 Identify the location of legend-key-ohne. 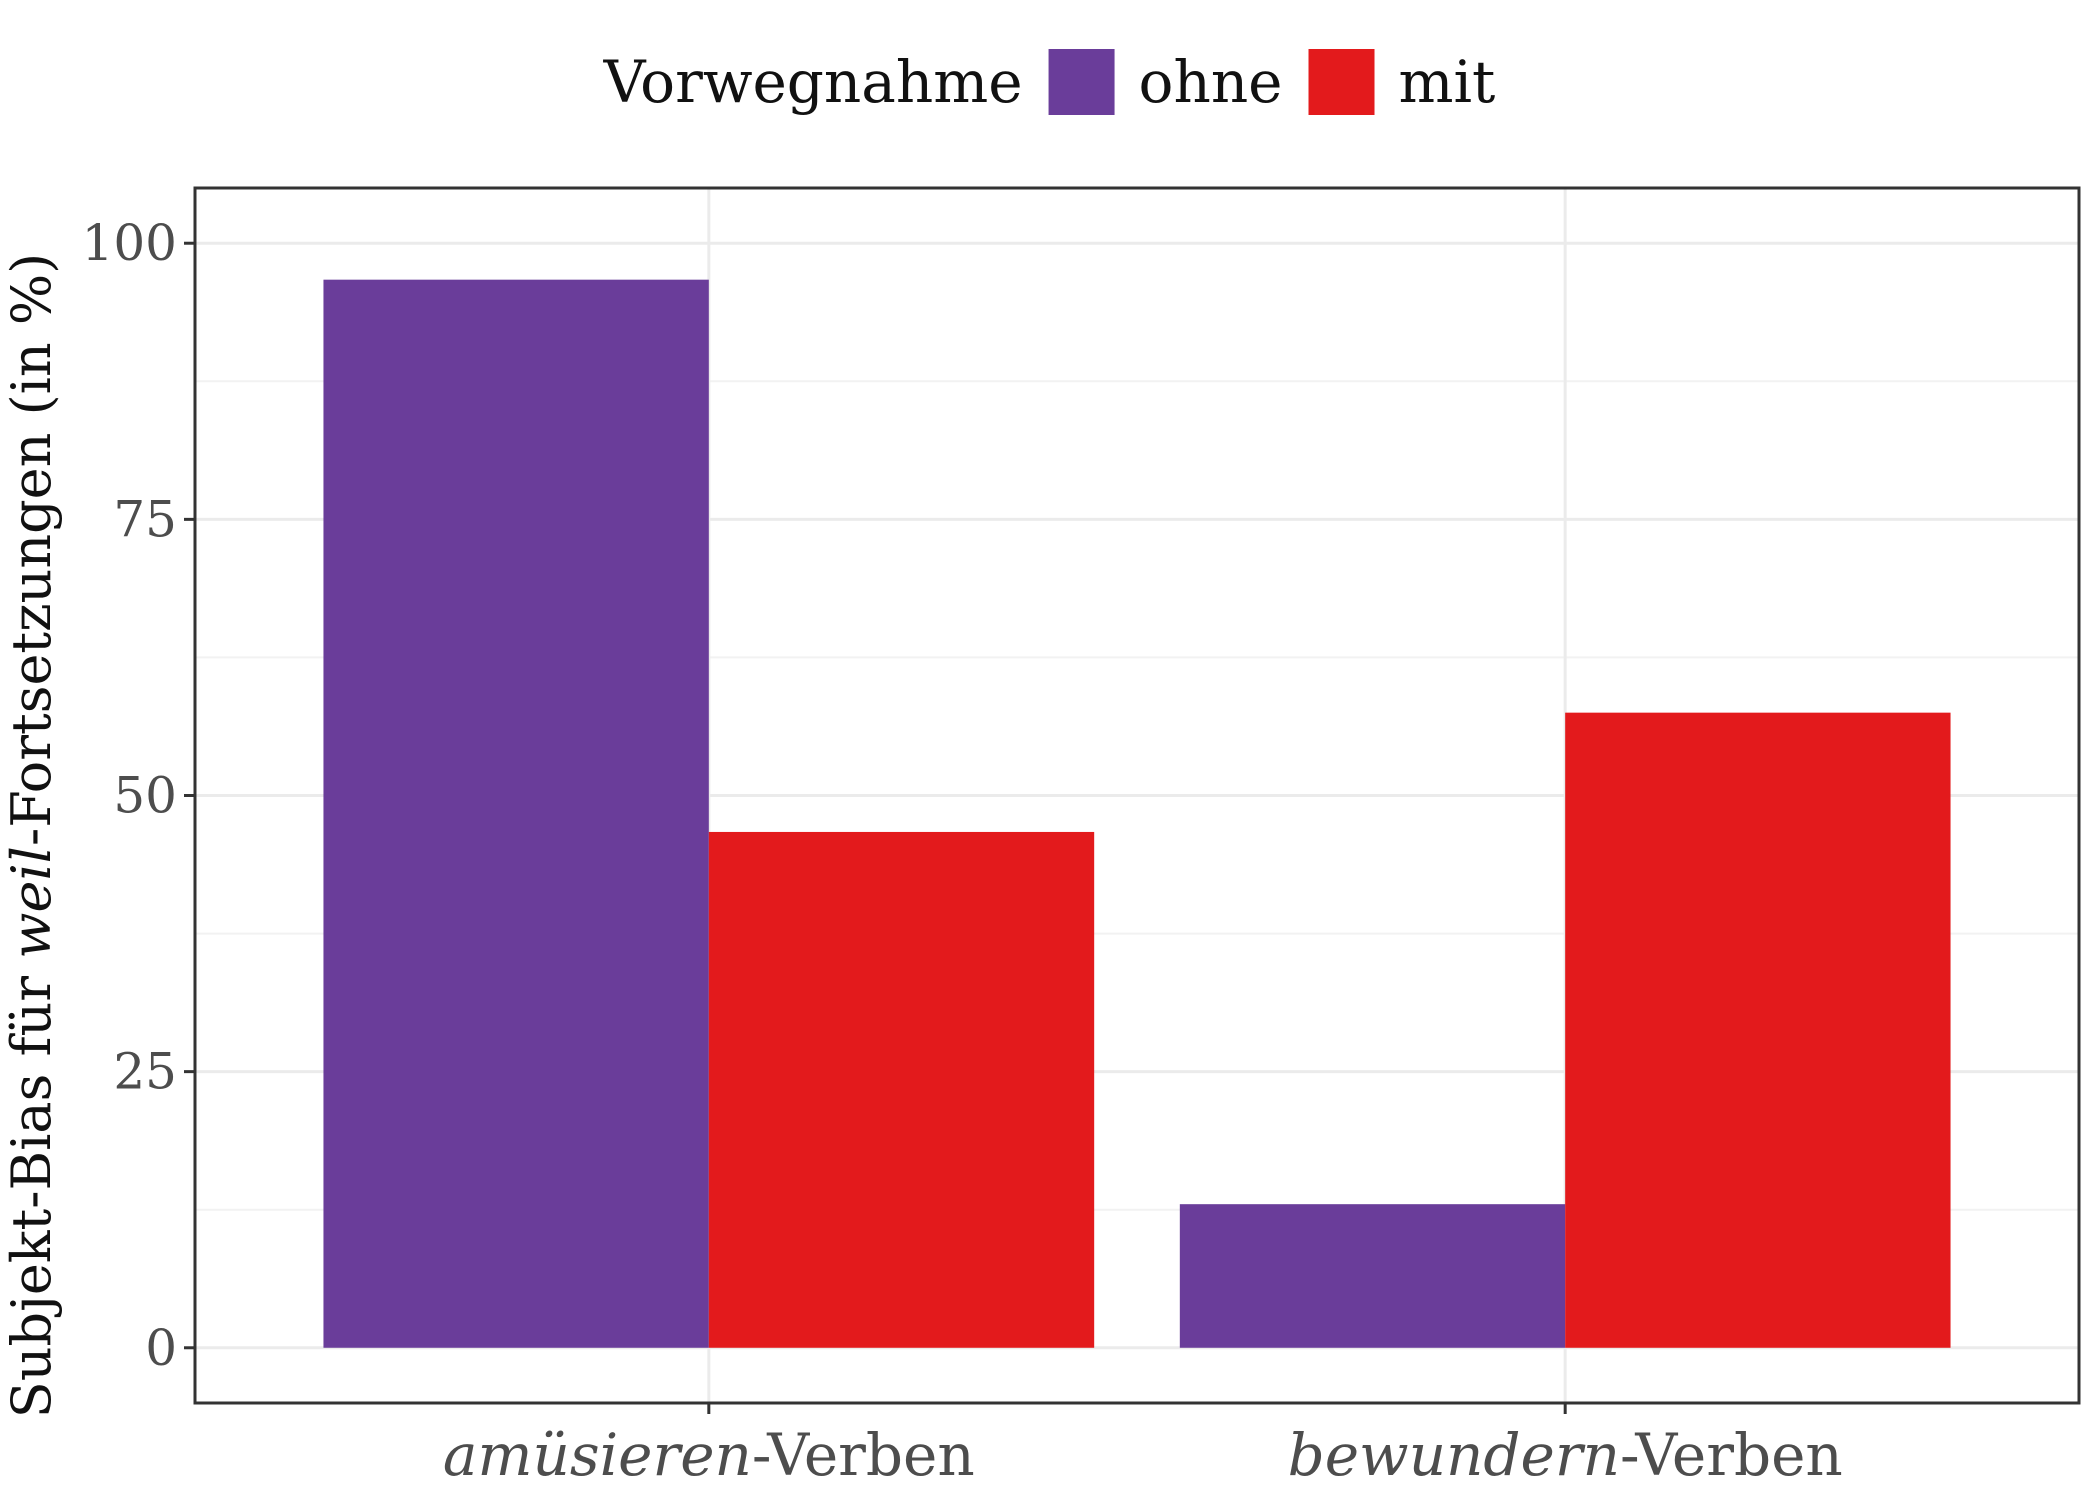
(1081, 82).